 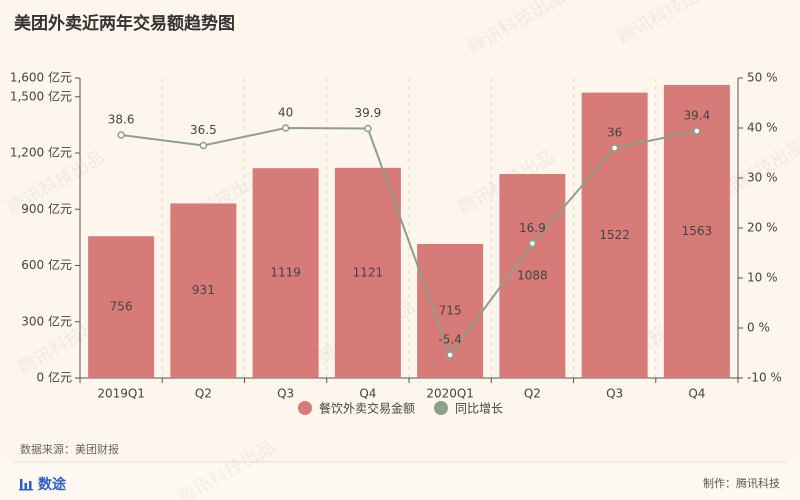 What do you see at coordinates (285, 113) in the screenshot?
I see `line-value-label: 40` at bounding box center [285, 113].